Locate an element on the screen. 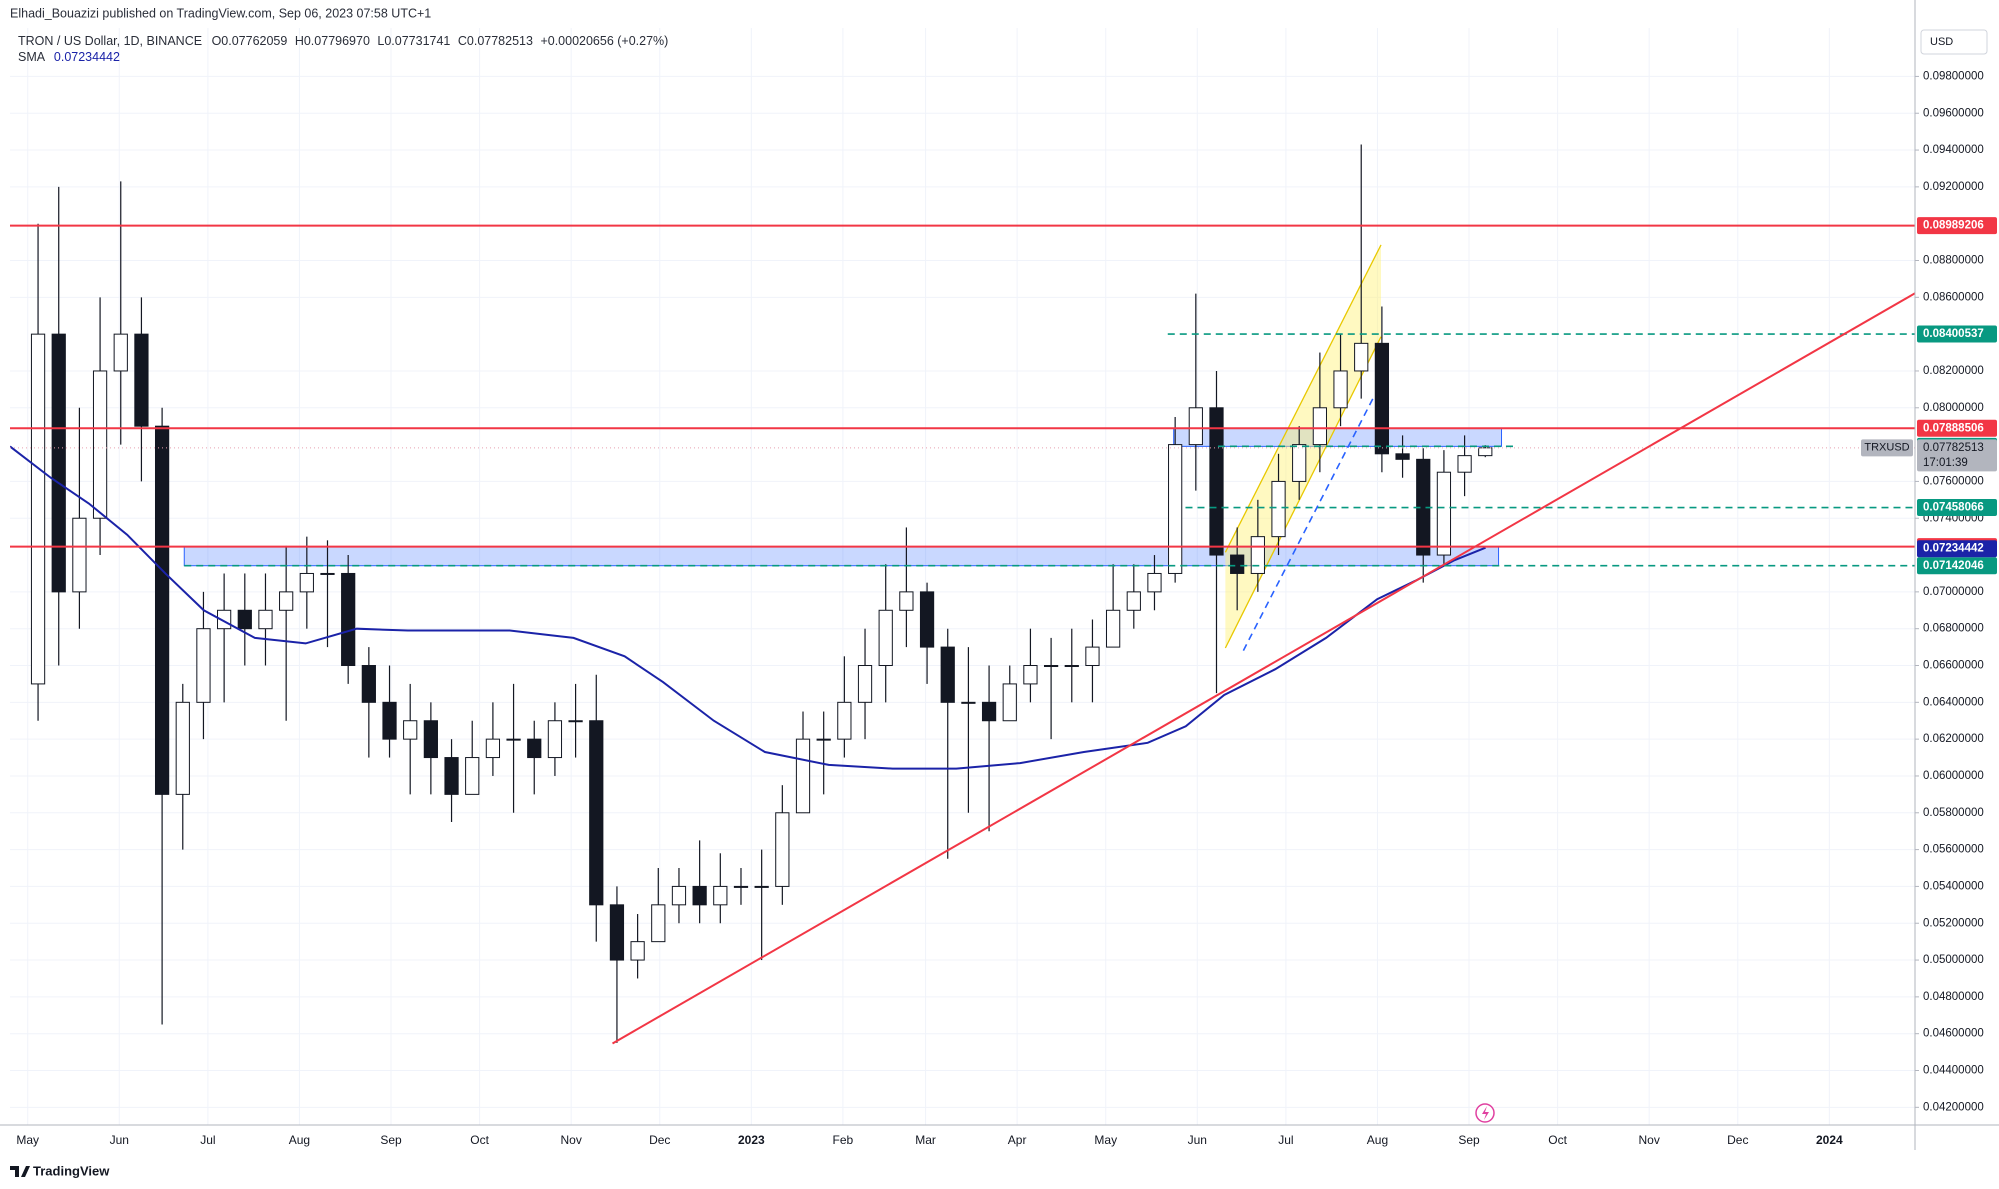 This screenshot has height=1189, width=1999. y-tick-label: 0.07000000 is located at coordinates (1953, 592).